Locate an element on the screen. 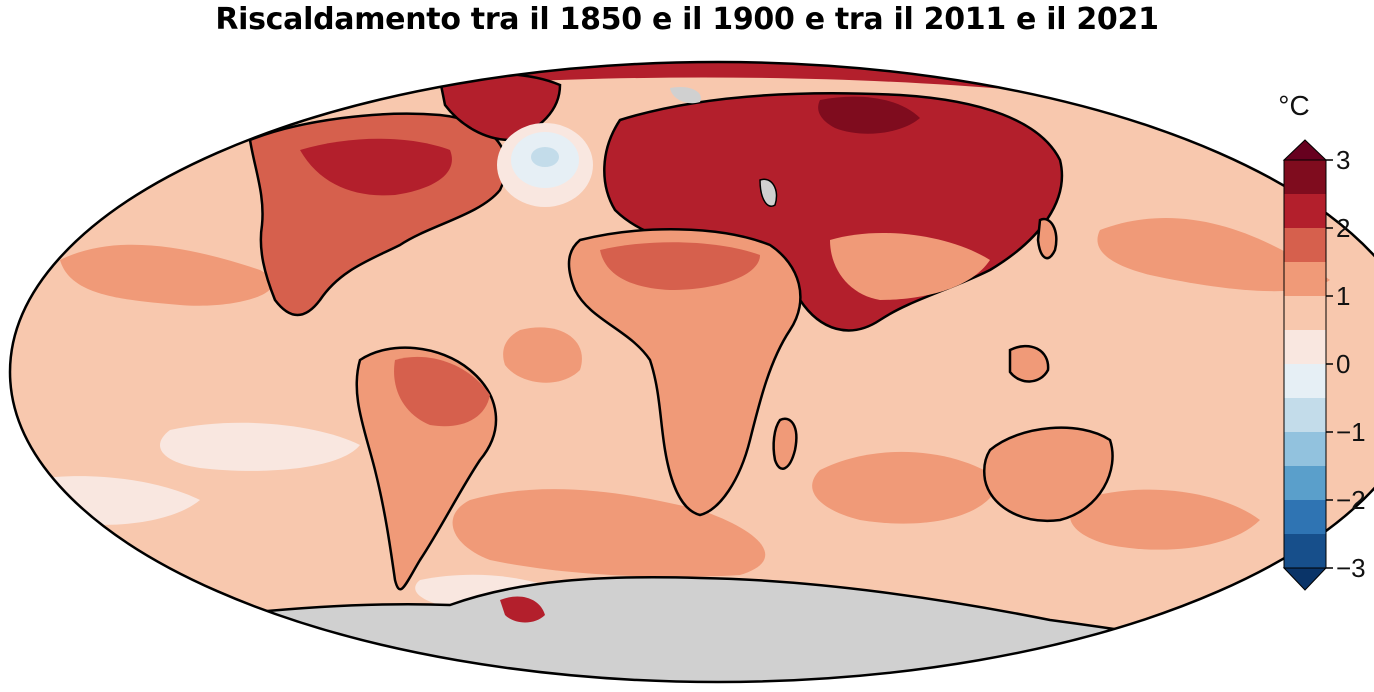 The width and height of the screenshot is (1374, 692). colorbar-tick-label: 1 is located at coordinates (1343, 296).